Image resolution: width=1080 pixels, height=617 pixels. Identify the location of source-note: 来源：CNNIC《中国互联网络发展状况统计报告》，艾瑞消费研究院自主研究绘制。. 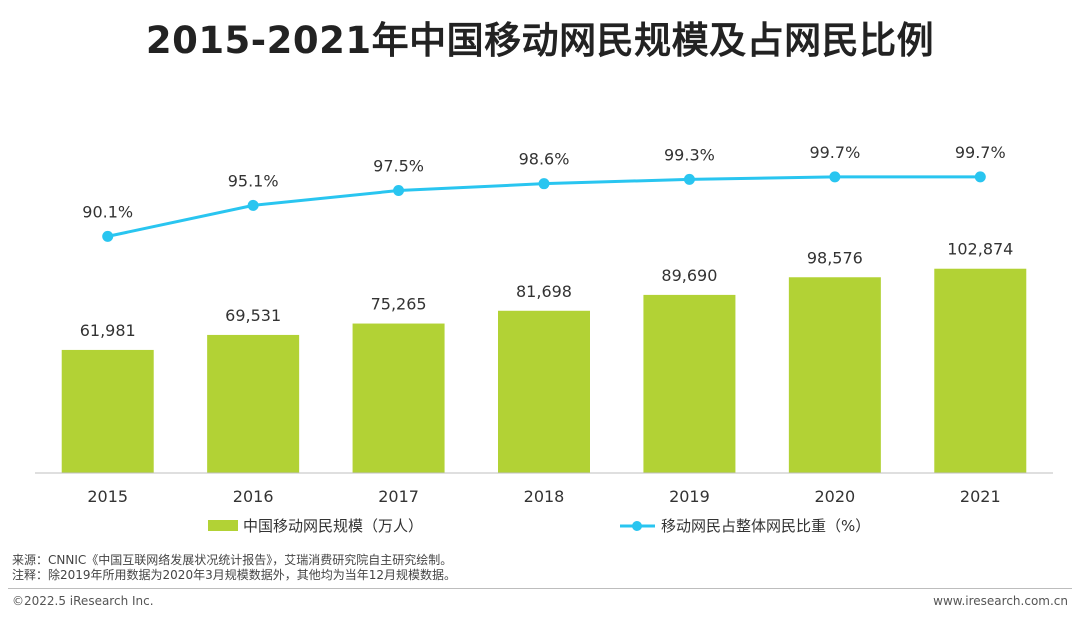
(232, 560).